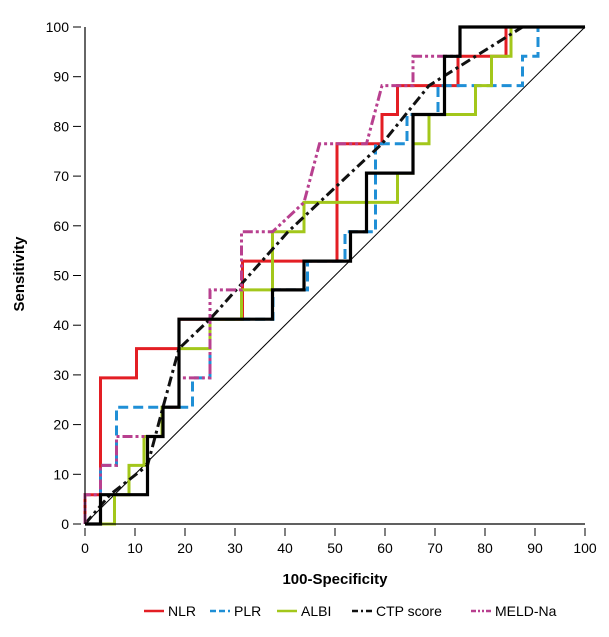 The width and height of the screenshot is (609, 637). Describe the element at coordinates (585, 548) in the screenshot. I see `x-tick-label: 100` at that location.